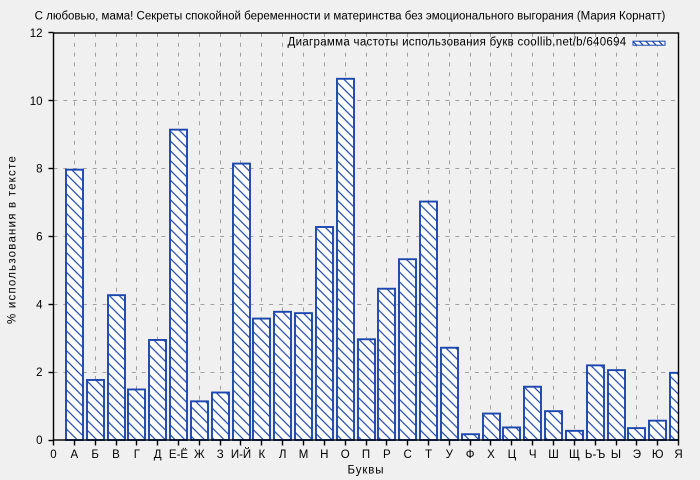  I want to click on svg-text: Щ, so click(574, 455).